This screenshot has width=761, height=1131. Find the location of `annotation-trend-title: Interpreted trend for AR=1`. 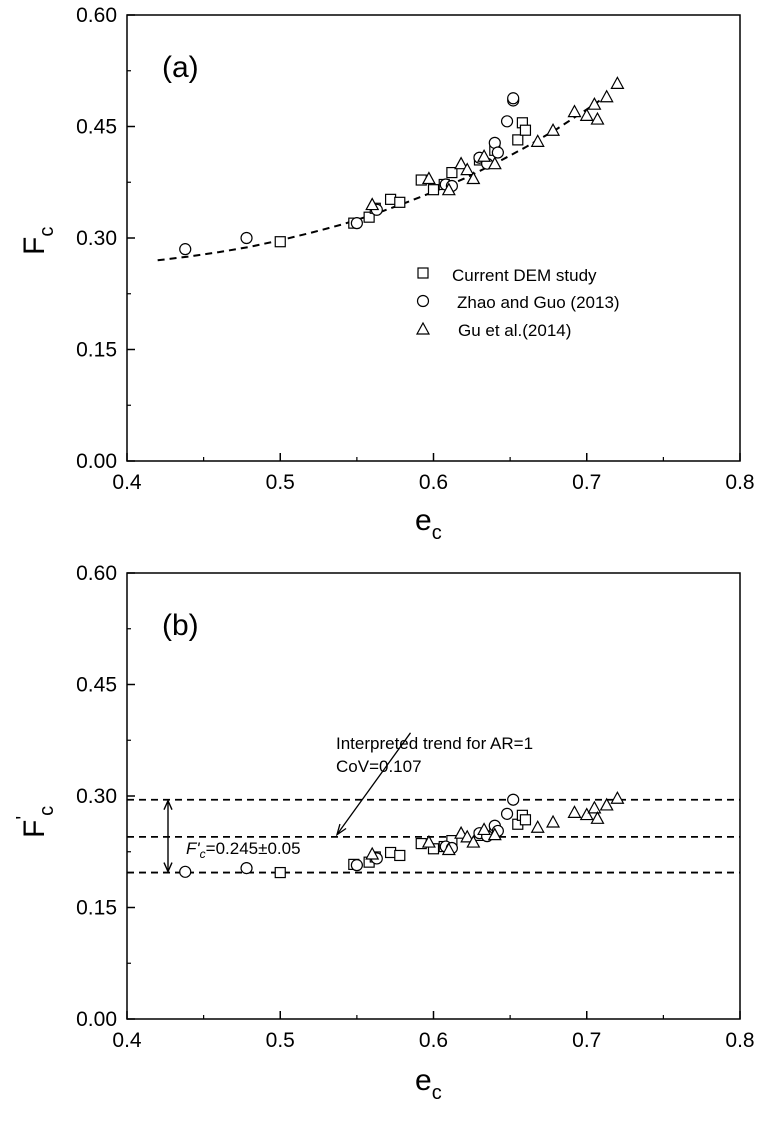

annotation-trend-title: Interpreted trend for AR=1 is located at coordinates (434, 743).